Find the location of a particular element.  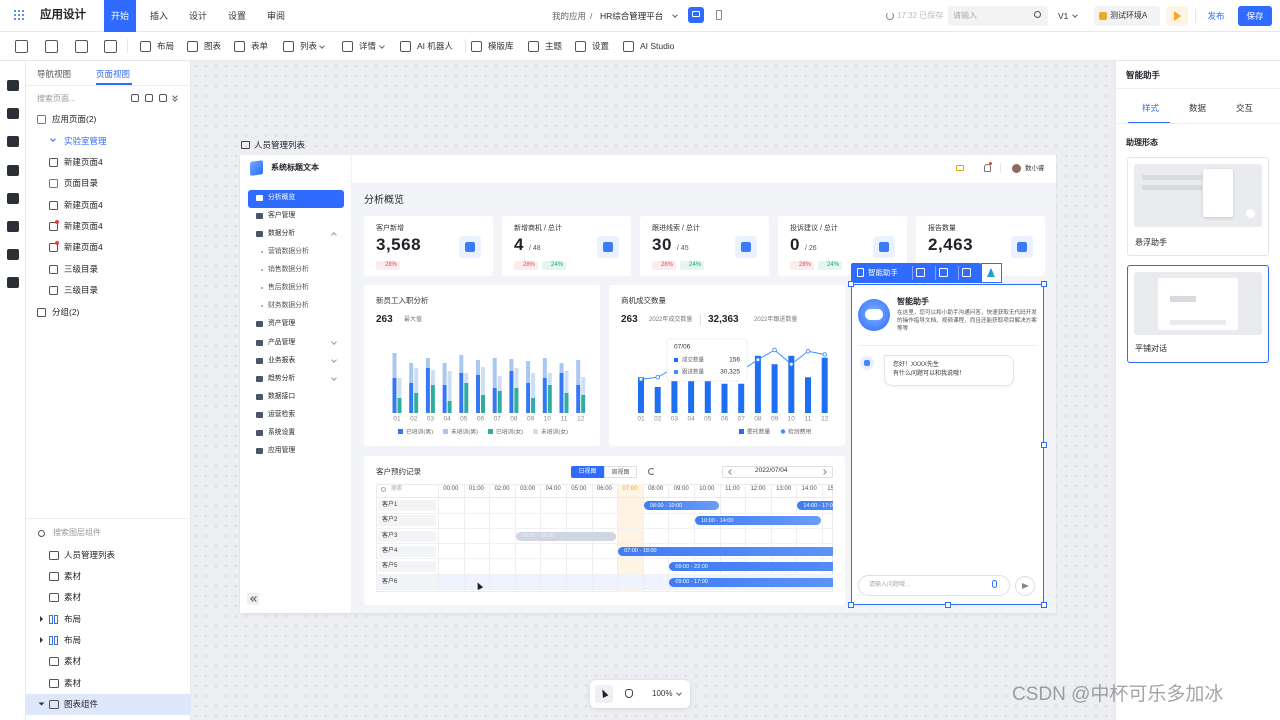

zoom-level: 100% is located at coordinates (662, 694).